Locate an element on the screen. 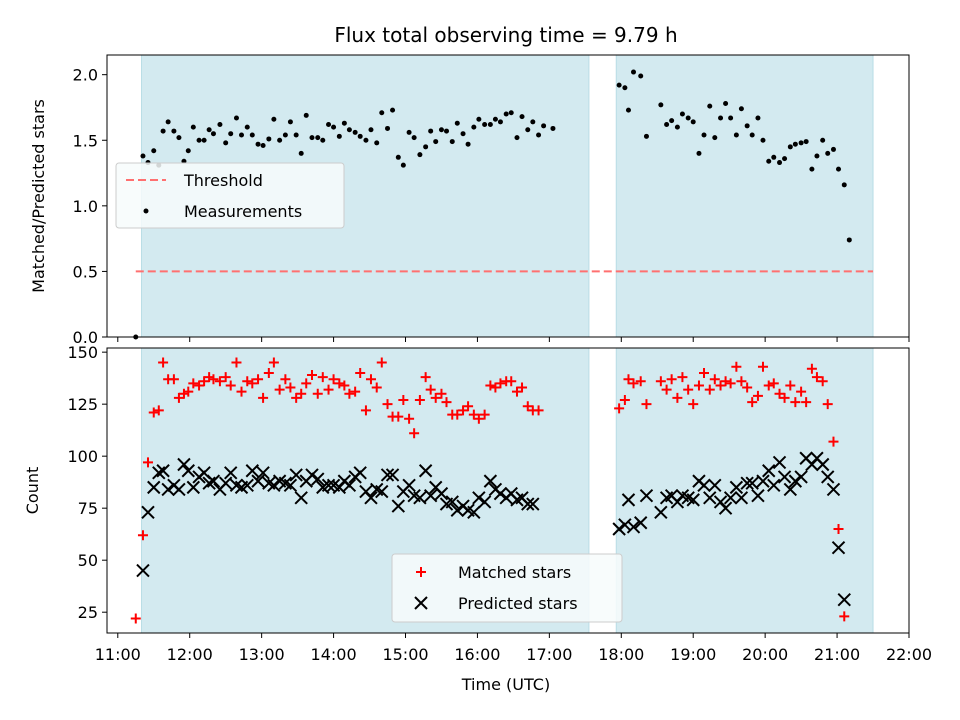  x-tick-label: 19:00 is located at coordinates (693, 654).